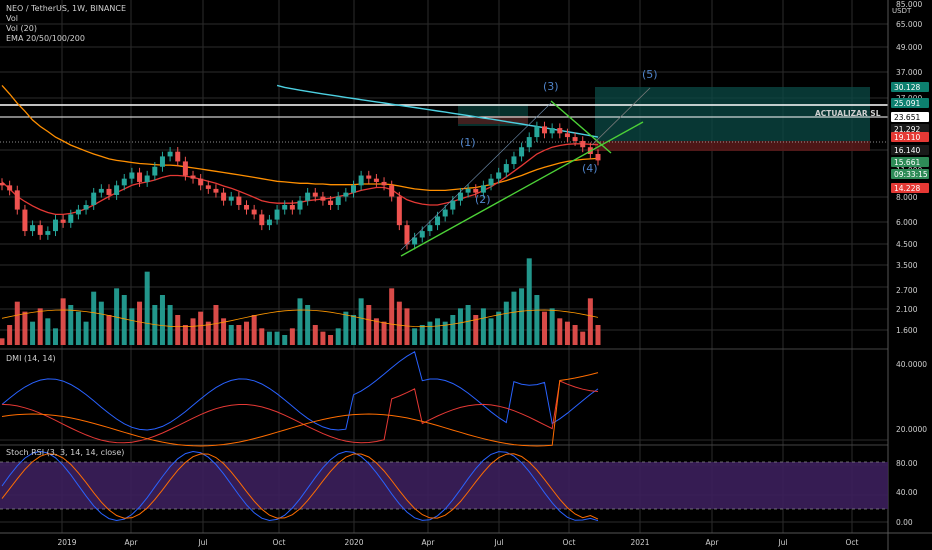  Describe the element at coordinates (910, 188) in the screenshot. I see `price-tag: 14.228` at that location.